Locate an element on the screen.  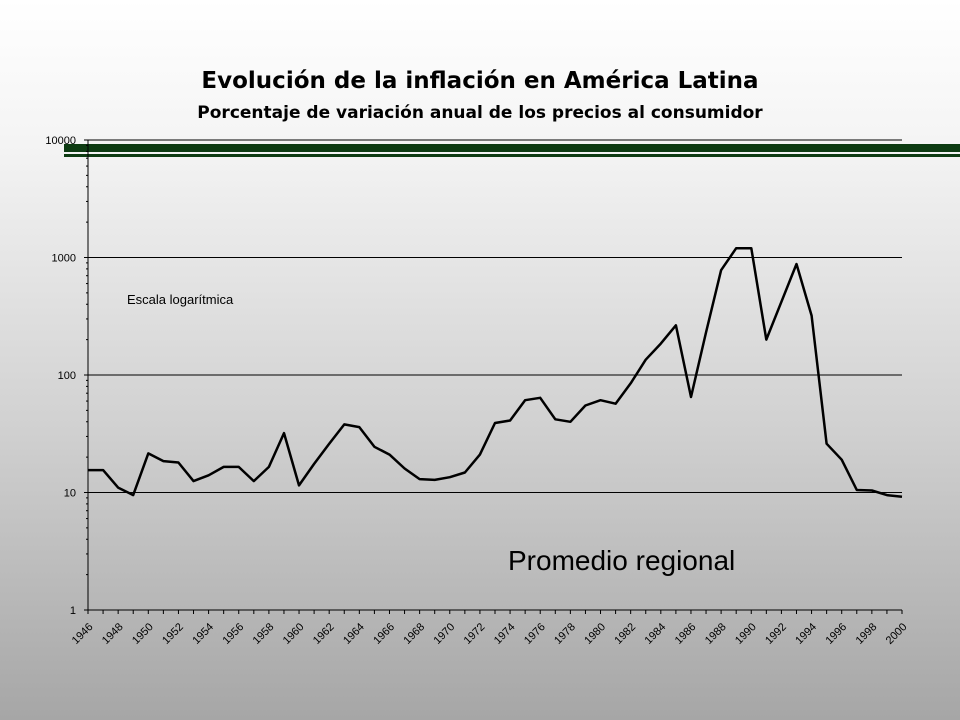
accent-bar-thick is located at coordinates (512, 148).